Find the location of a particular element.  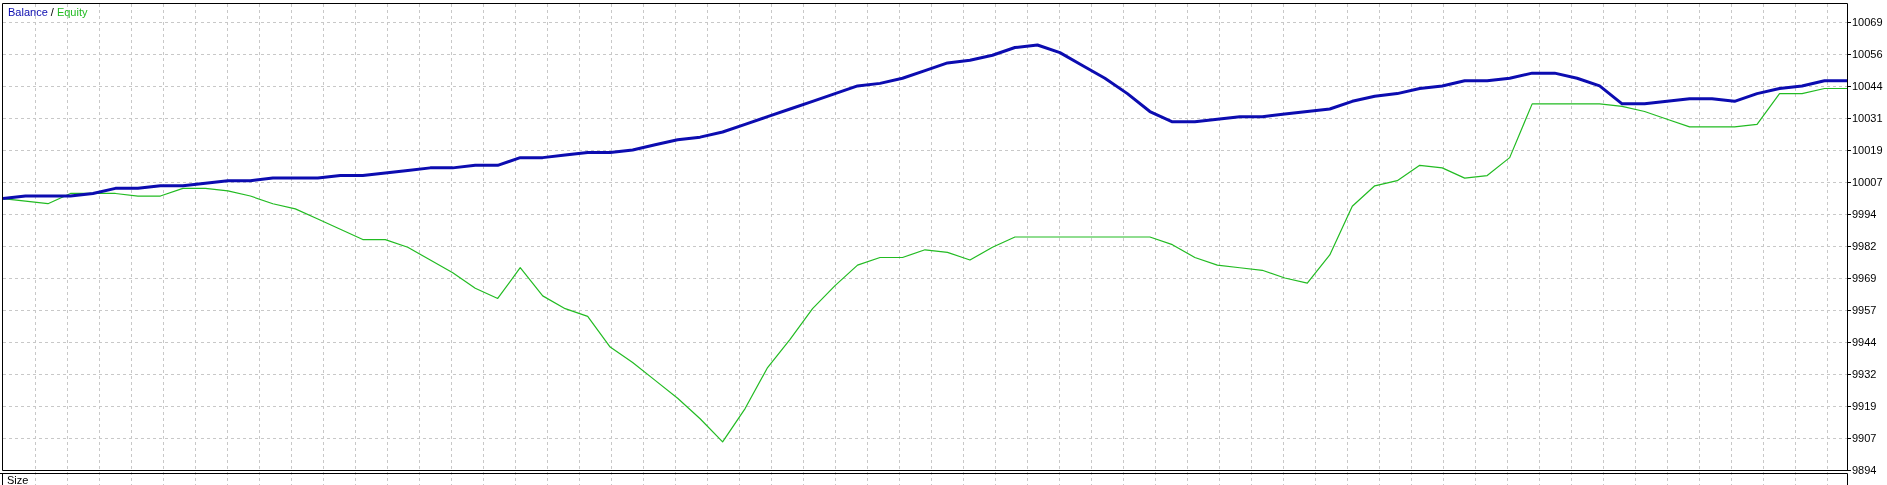

y-tick-label: 9894 is located at coordinates (1864, 469).